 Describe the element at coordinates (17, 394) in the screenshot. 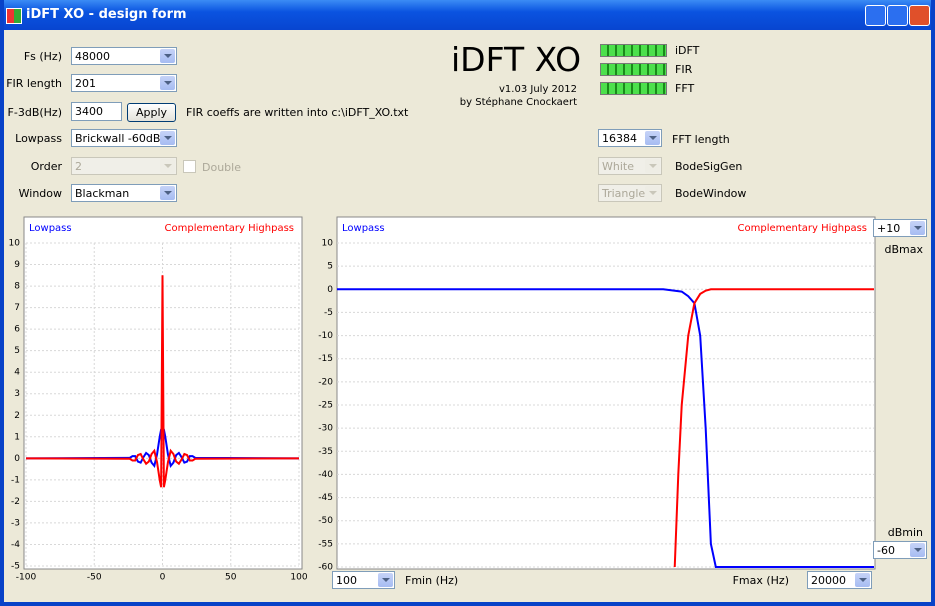

I see `y-tick-label: 3` at that location.